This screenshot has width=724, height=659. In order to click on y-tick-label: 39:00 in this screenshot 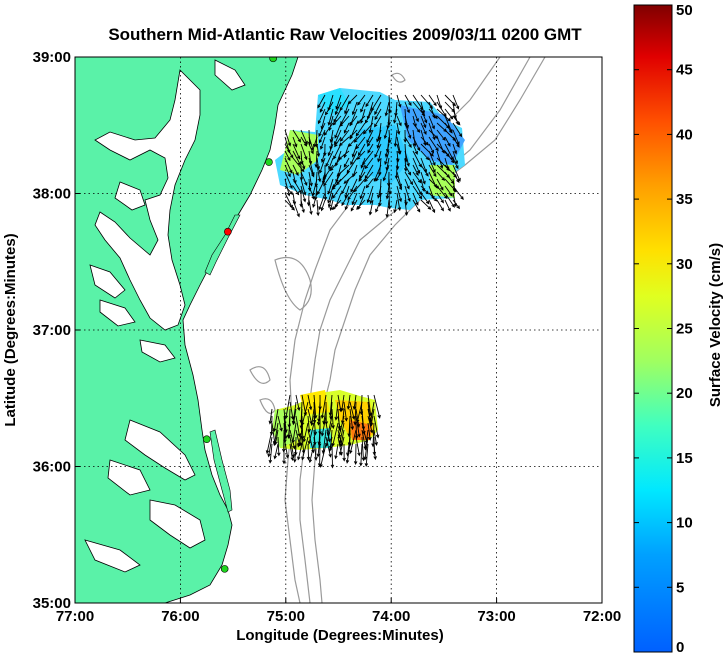, I will do `click(52, 57)`.